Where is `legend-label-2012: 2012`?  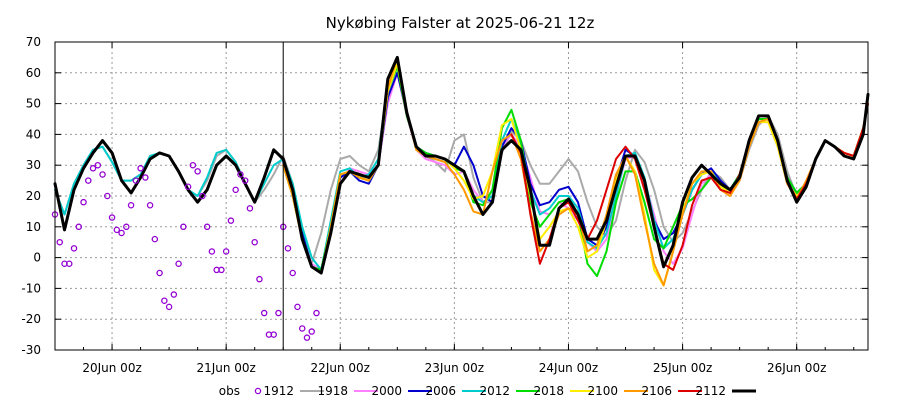
legend-label-2012: 2012 is located at coordinates (494, 391).